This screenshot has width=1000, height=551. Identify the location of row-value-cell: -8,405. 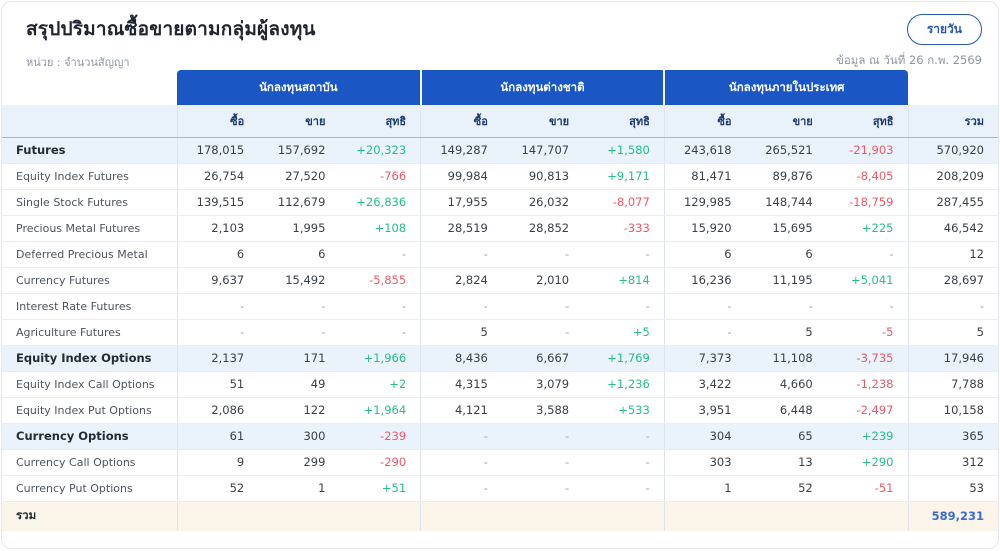
(867, 176).